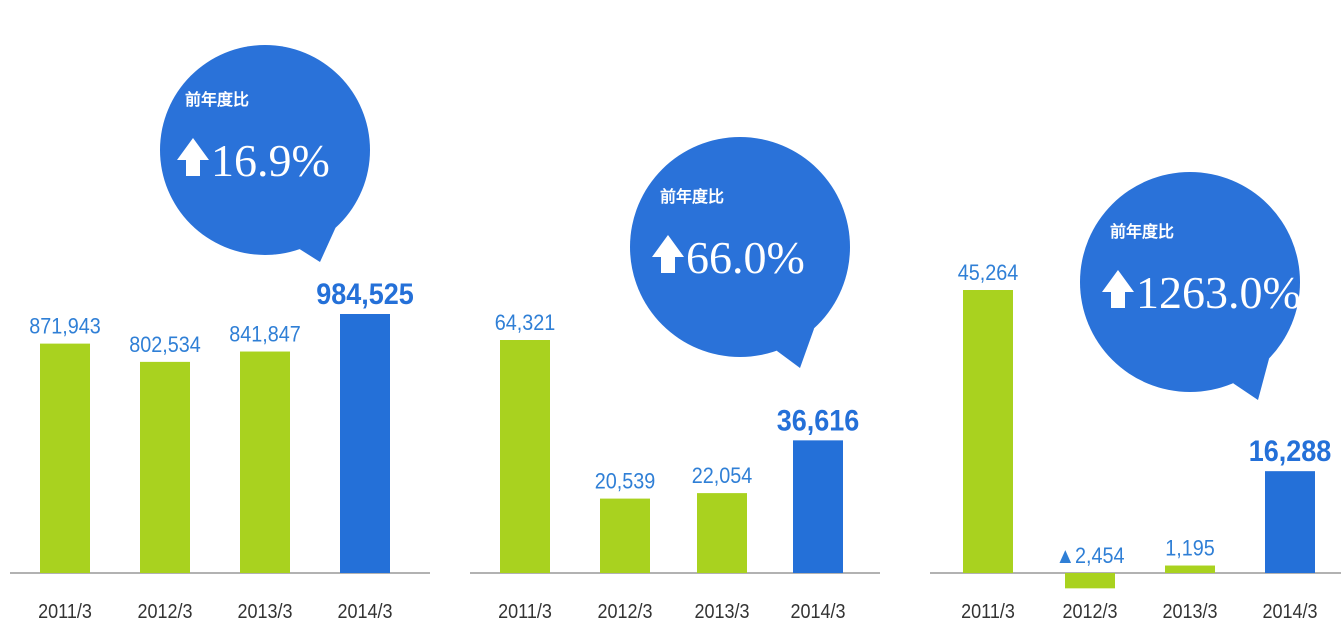  I want to click on callout: 前年度比 66.0%, so click(740, 252).